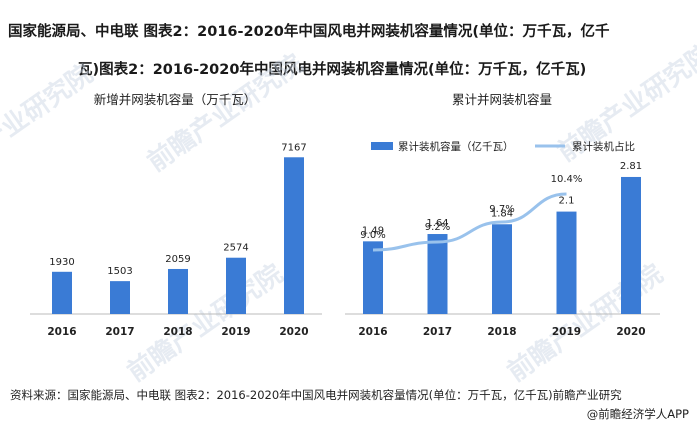  What do you see at coordinates (456, 146) in the screenshot?
I see `legend-bar-label: 累计装机容量（亿千瓦）` at bounding box center [456, 146].